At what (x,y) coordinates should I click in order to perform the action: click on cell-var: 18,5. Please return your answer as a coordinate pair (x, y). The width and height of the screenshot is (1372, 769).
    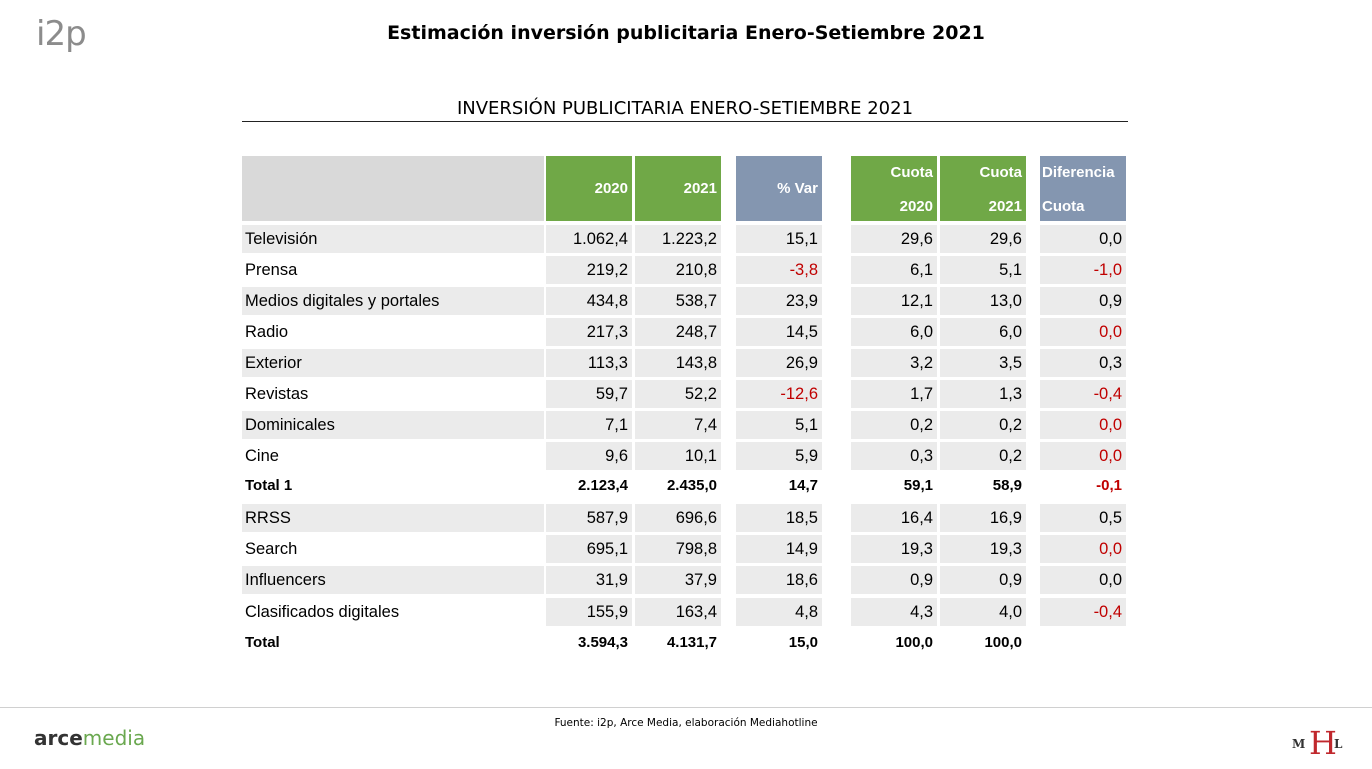
    Looking at the image, I should click on (779, 518).